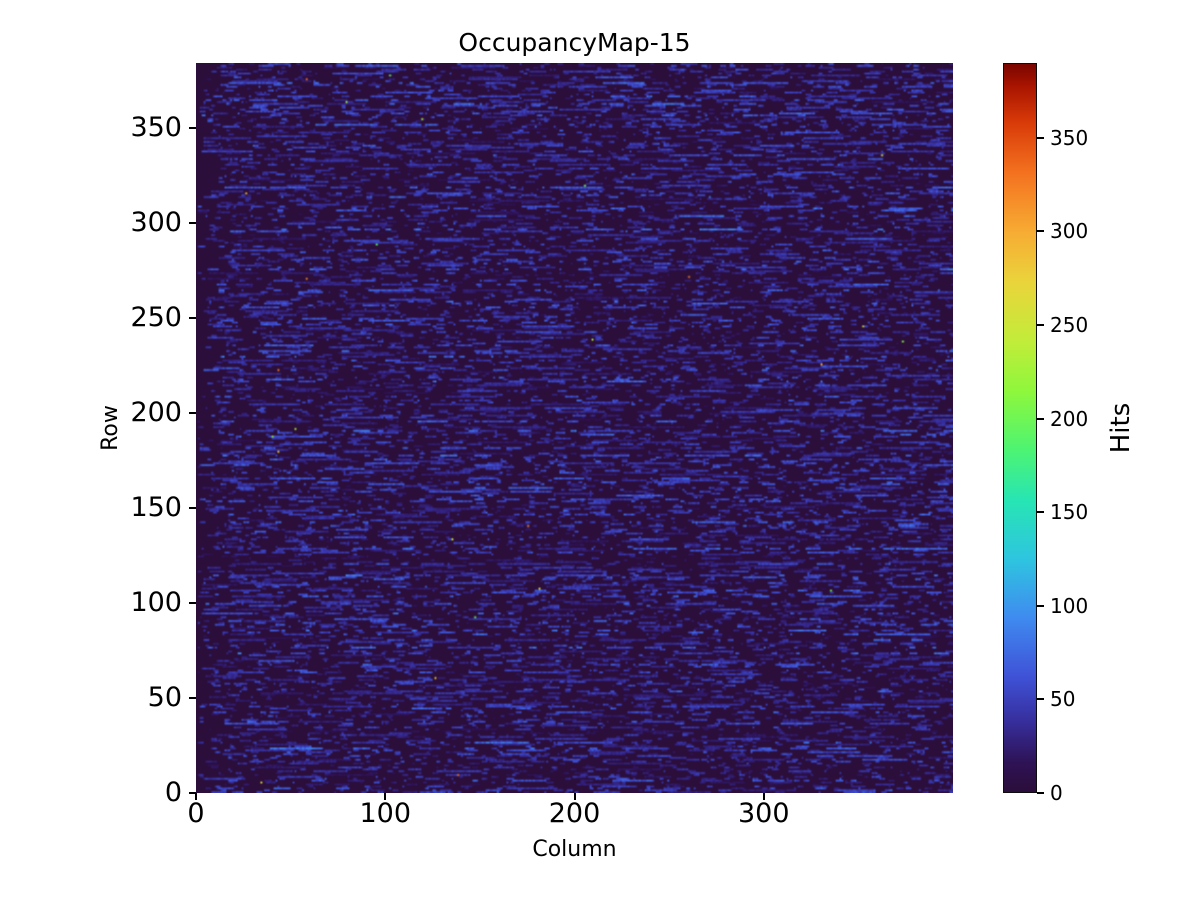  What do you see at coordinates (1069, 137) in the screenshot?
I see `colorbar-tick-label: 350` at bounding box center [1069, 137].